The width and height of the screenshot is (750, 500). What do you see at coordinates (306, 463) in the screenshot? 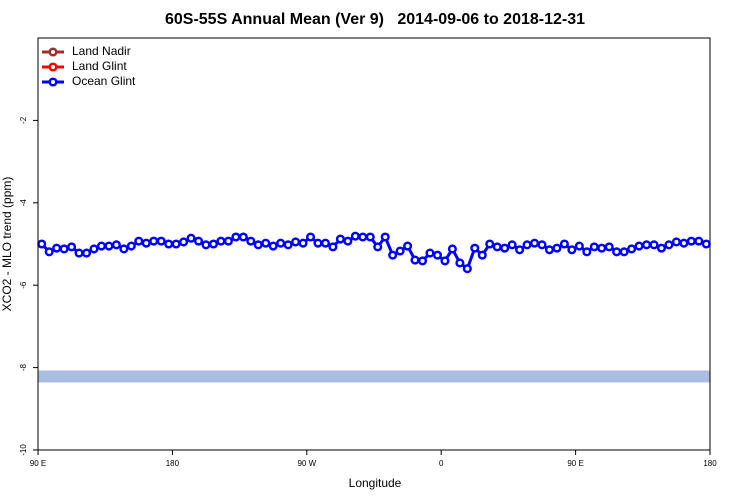
I see `x-tick-label: 90 W` at bounding box center [306, 463].